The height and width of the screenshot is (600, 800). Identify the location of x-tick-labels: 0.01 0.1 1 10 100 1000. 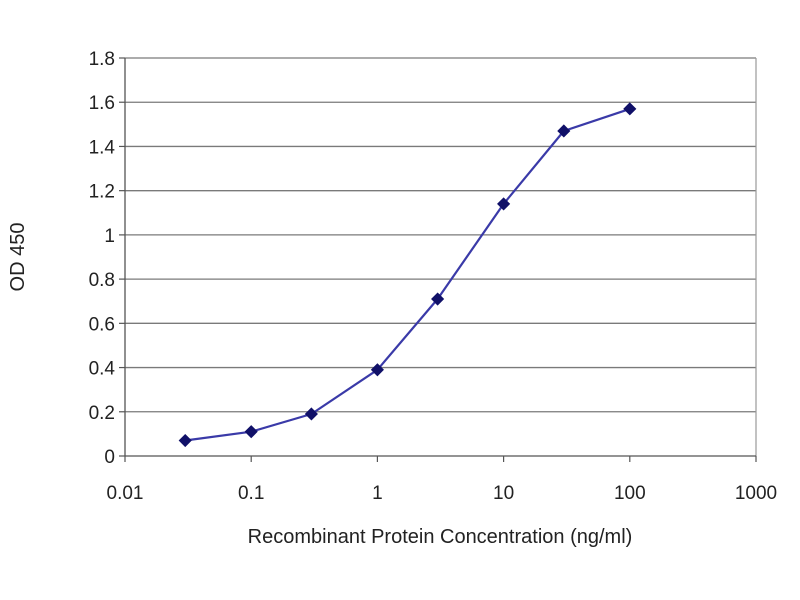
(442, 493).